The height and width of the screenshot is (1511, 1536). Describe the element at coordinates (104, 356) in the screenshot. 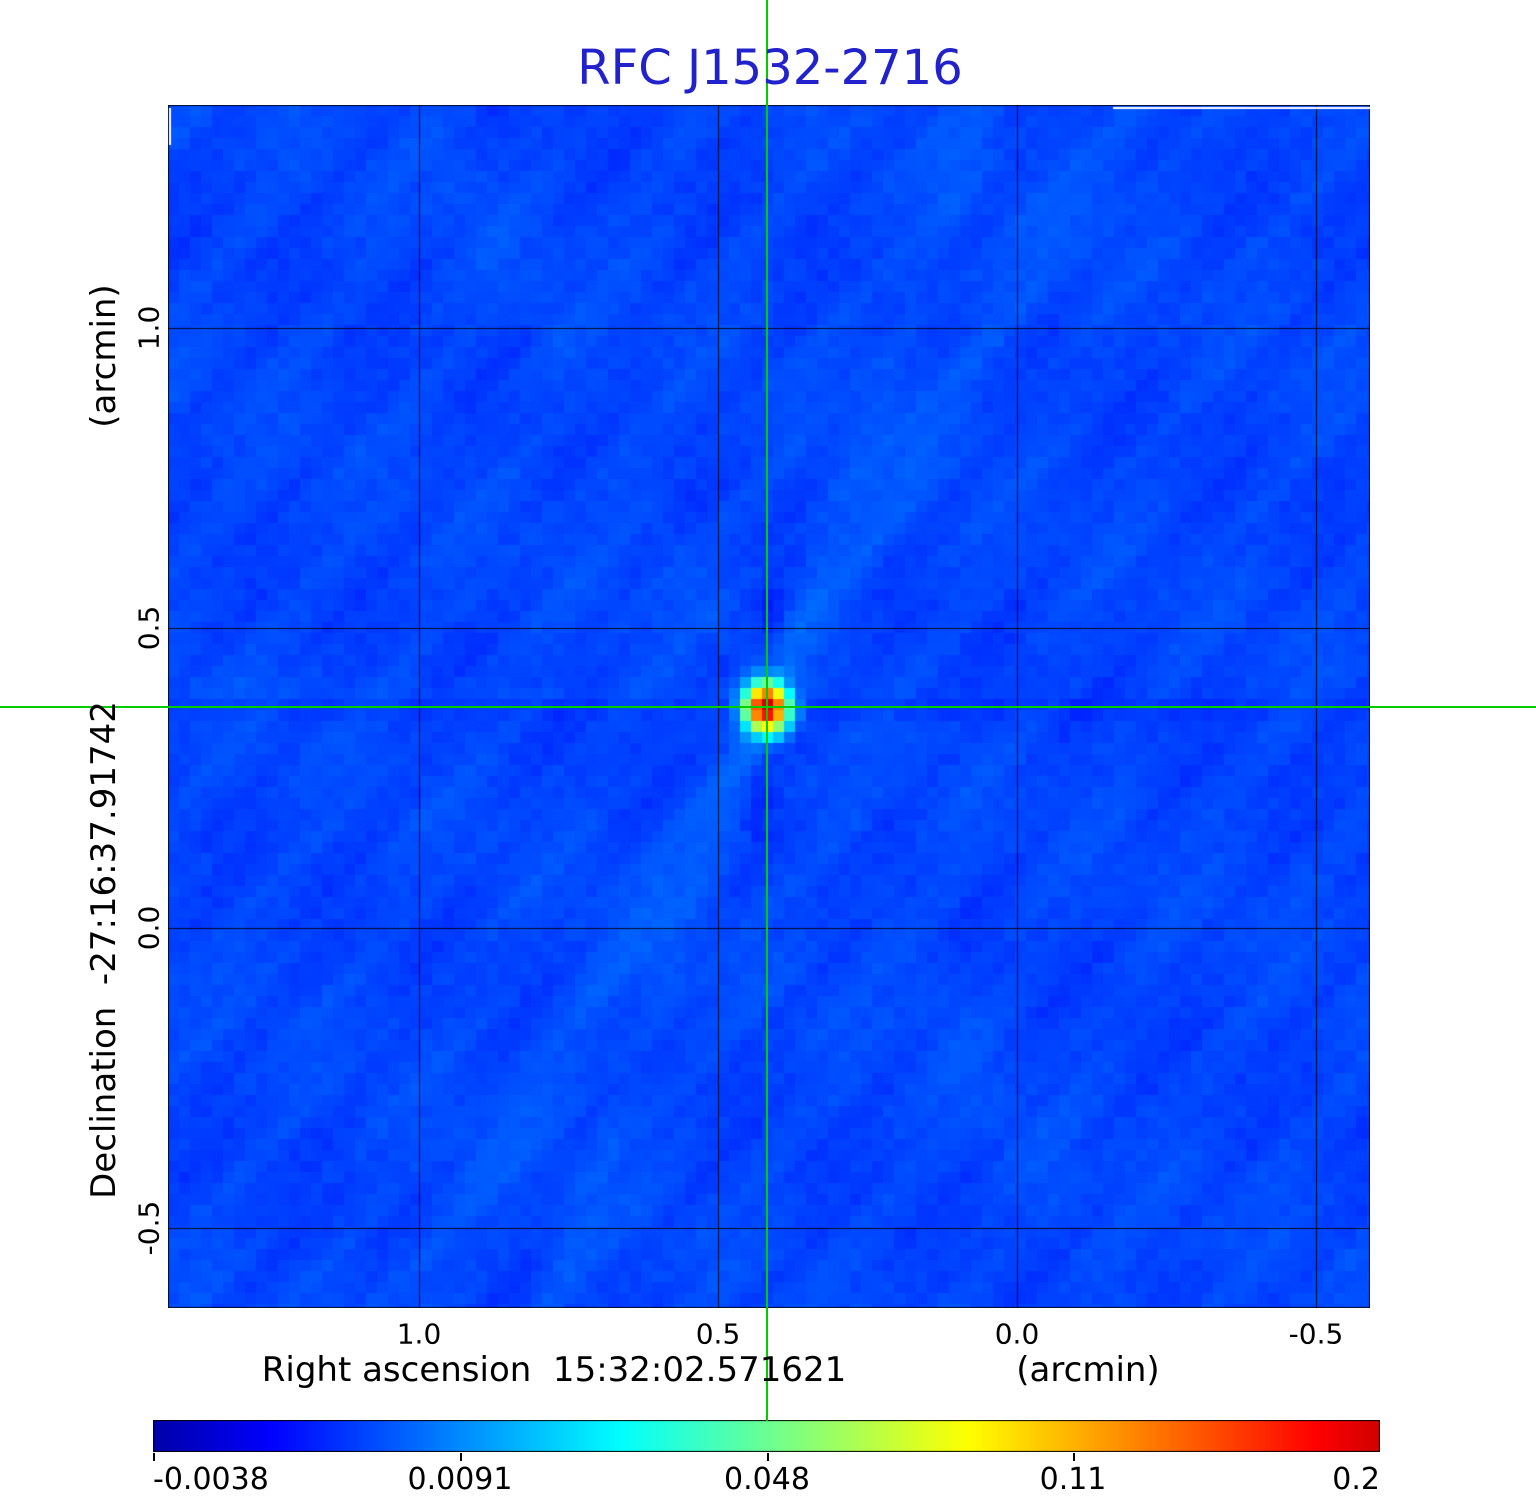

I see `y-axis-unit-label: (arcmin)` at that location.